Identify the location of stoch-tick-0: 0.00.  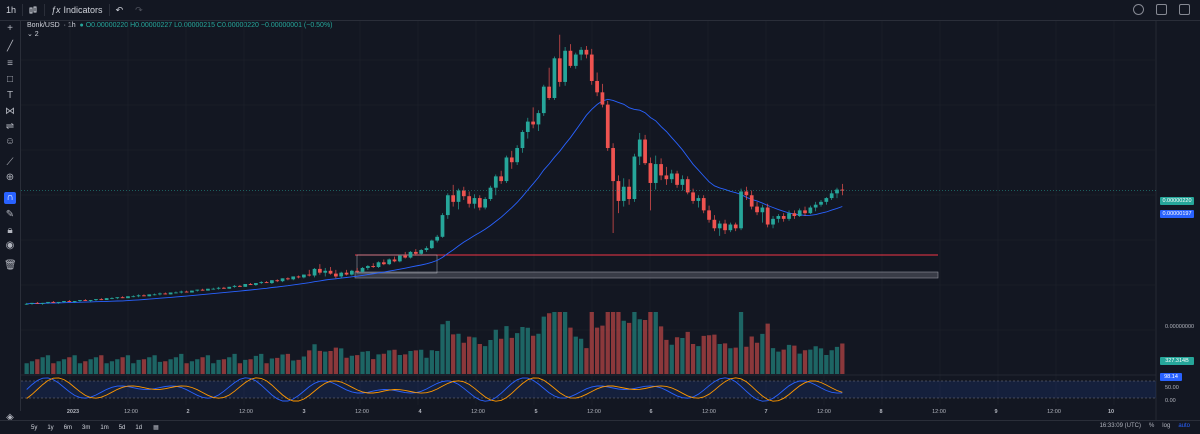
(1170, 401).